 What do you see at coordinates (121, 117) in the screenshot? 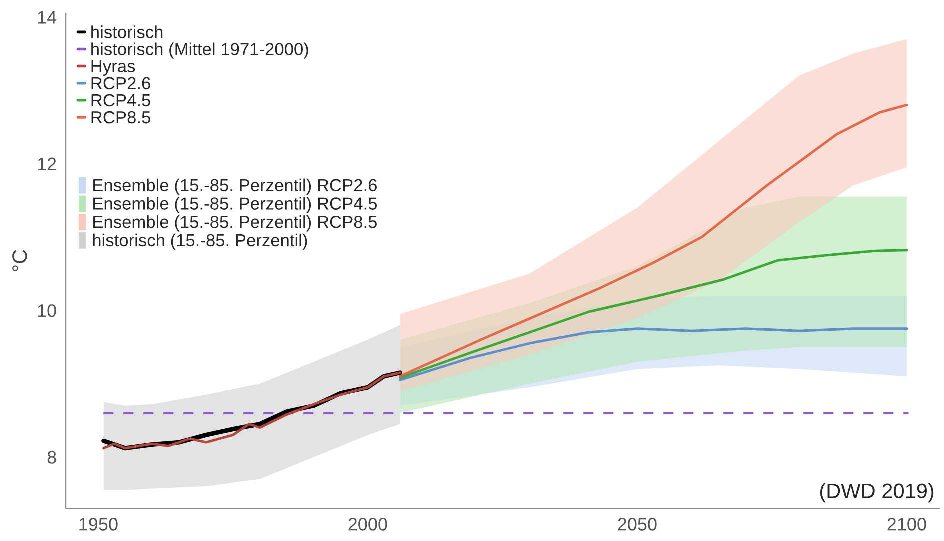
I see `legend-label: RCP8.5` at bounding box center [121, 117].